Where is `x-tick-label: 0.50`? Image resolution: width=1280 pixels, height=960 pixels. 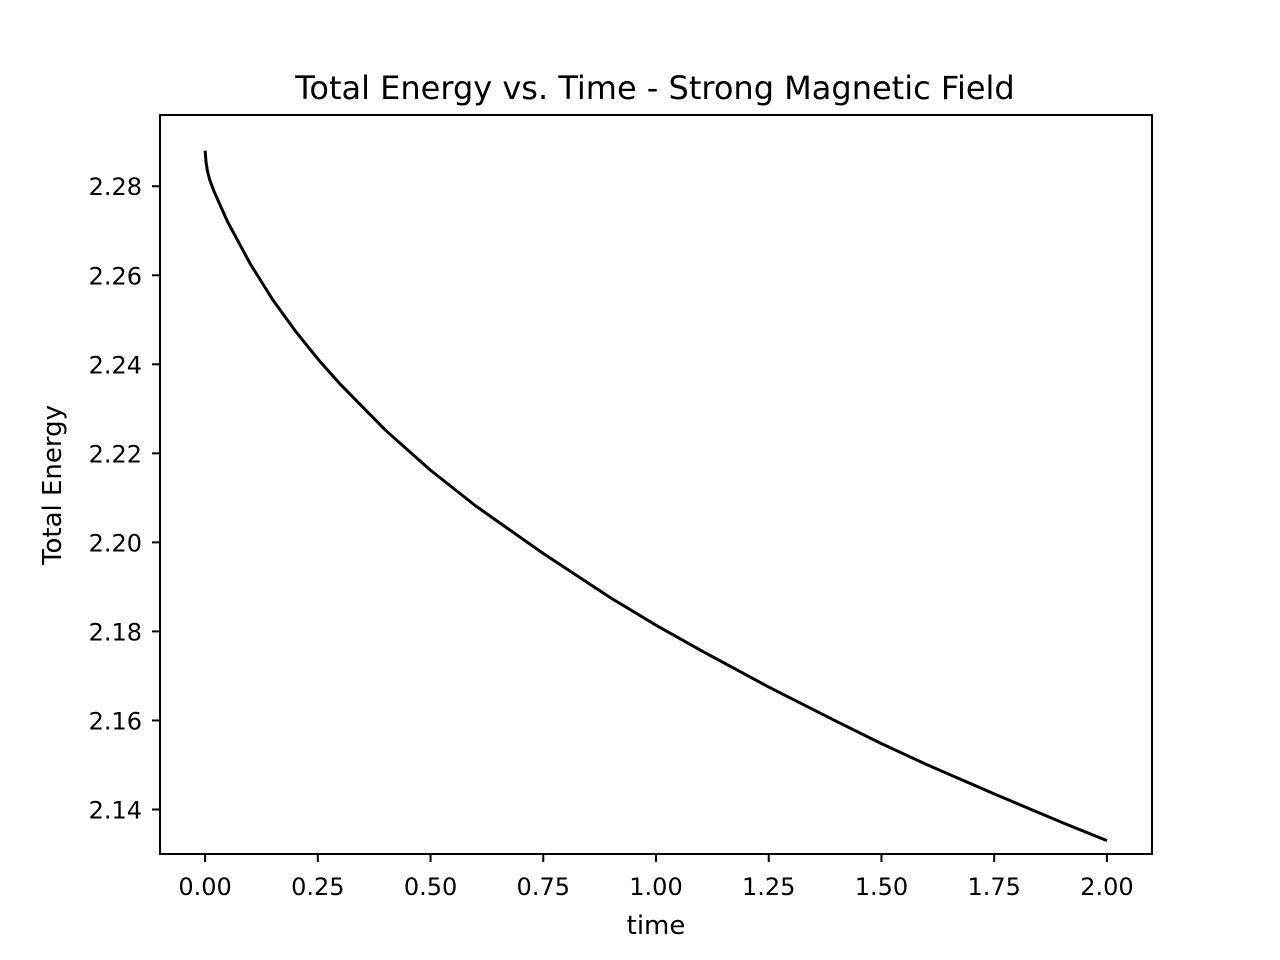
x-tick-label: 0.50 is located at coordinates (430, 887).